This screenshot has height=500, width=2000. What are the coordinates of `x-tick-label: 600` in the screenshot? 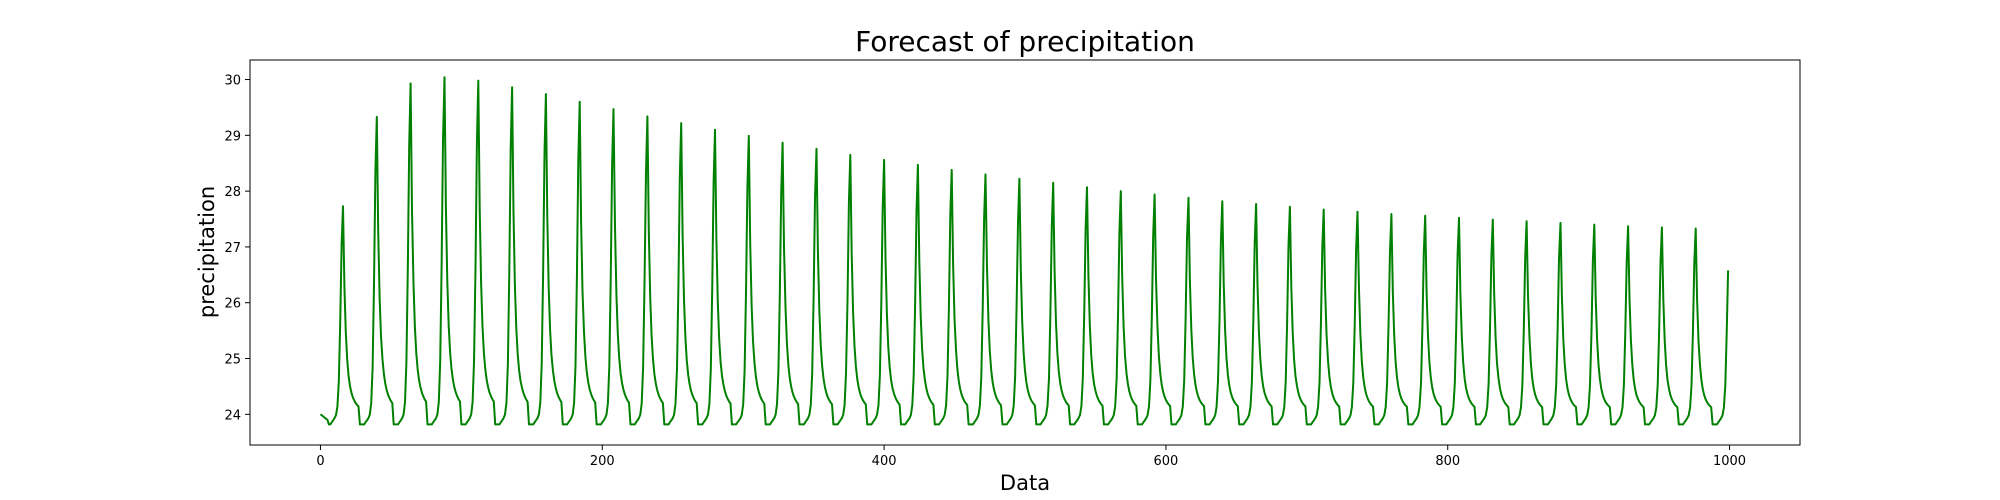 It's located at (1165, 461).